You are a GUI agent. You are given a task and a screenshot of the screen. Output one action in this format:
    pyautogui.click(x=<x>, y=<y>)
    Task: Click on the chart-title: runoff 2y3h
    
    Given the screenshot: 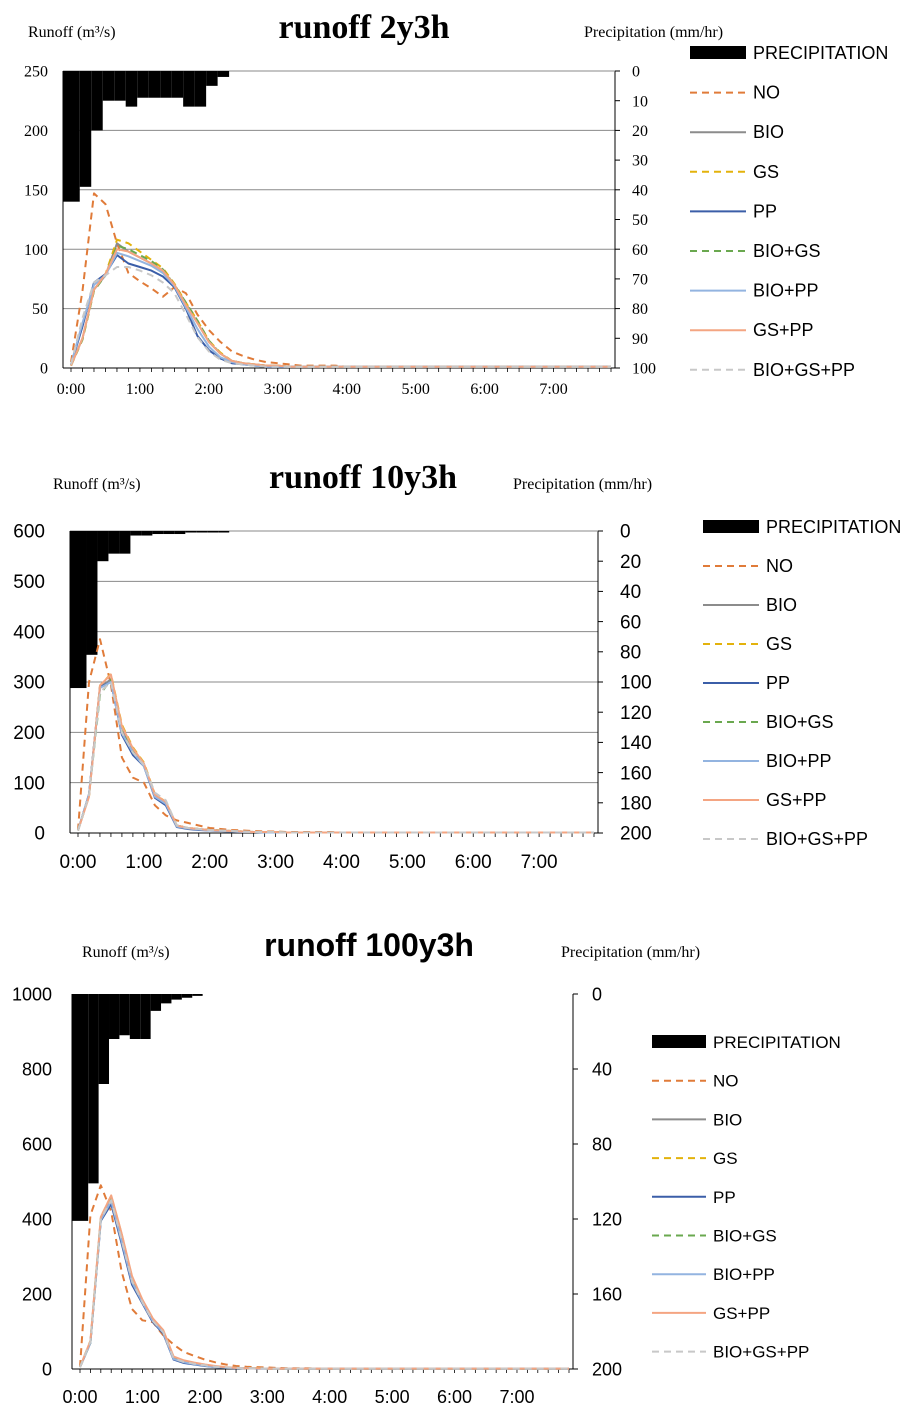 What is the action you would take?
    pyautogui.click(x=364, y=27)
    